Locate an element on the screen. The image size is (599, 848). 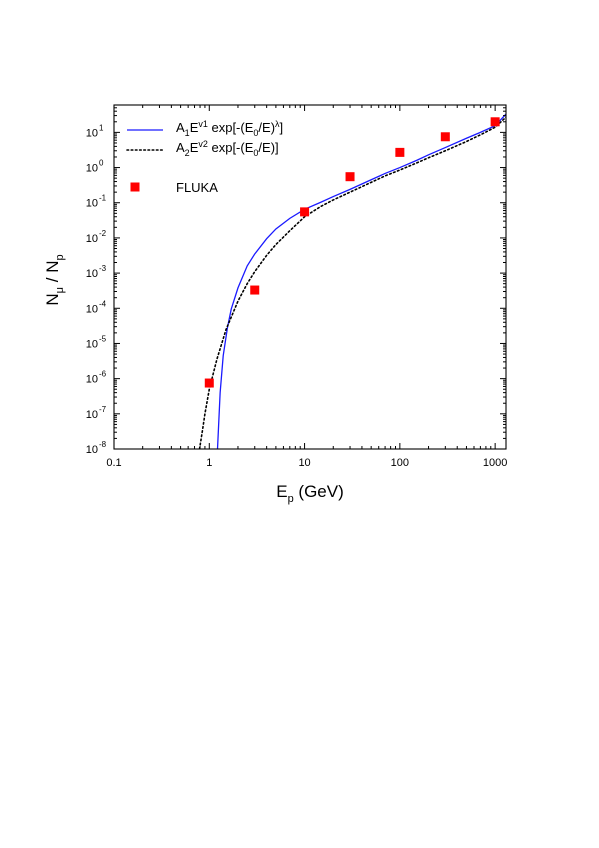
x-tick-label: 10 is located at coordinates (304, 463).